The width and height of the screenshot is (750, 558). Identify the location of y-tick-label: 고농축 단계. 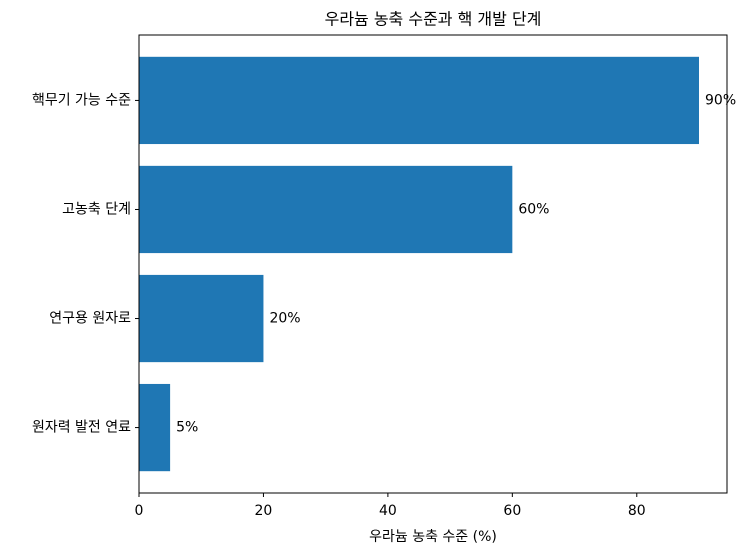
(96, 209).